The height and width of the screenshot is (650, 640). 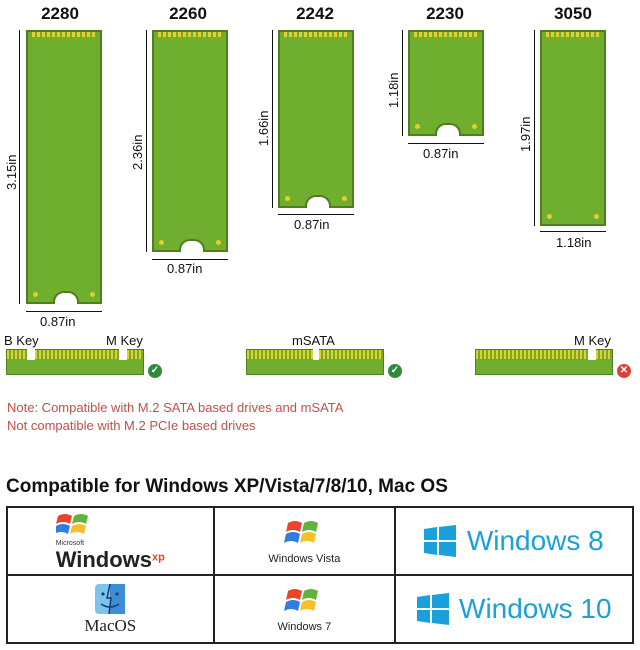 I want to click on windows-vista-flag-icon, so click(x=301, y=532).